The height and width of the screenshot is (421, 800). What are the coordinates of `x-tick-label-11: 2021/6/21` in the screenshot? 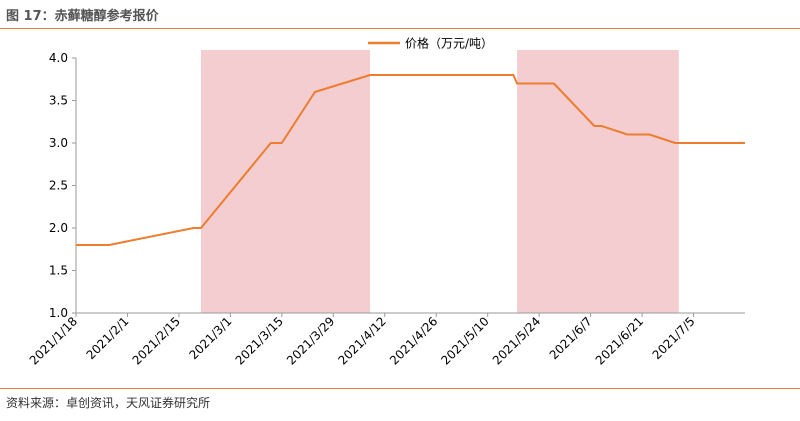 It's located at (619, 340).